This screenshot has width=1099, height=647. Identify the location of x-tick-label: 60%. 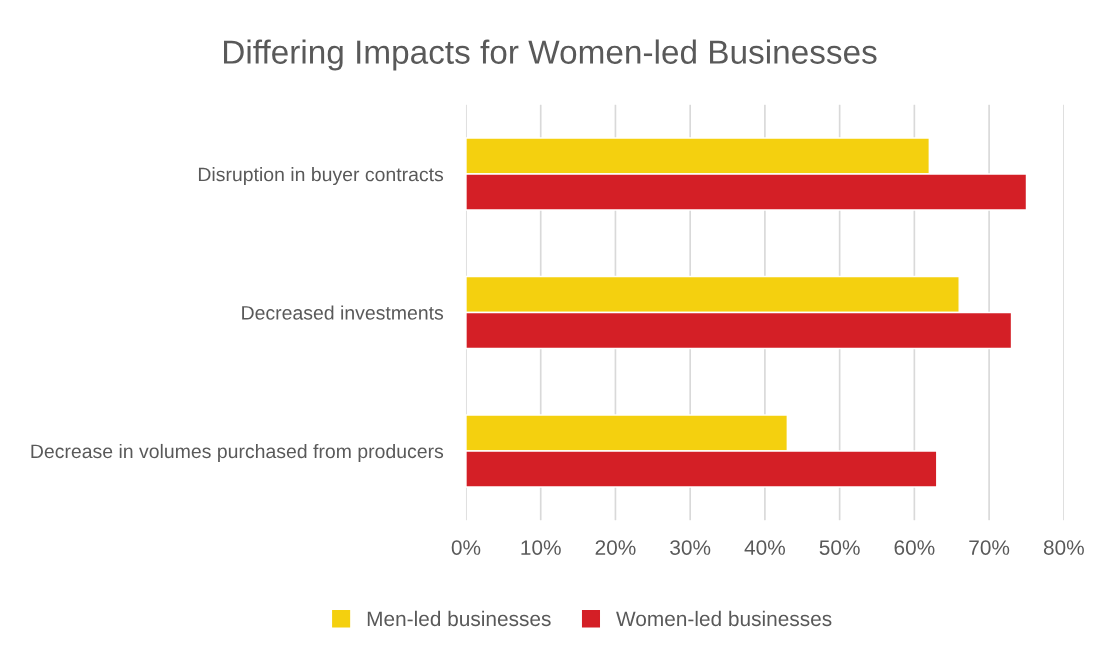
(914, 547).